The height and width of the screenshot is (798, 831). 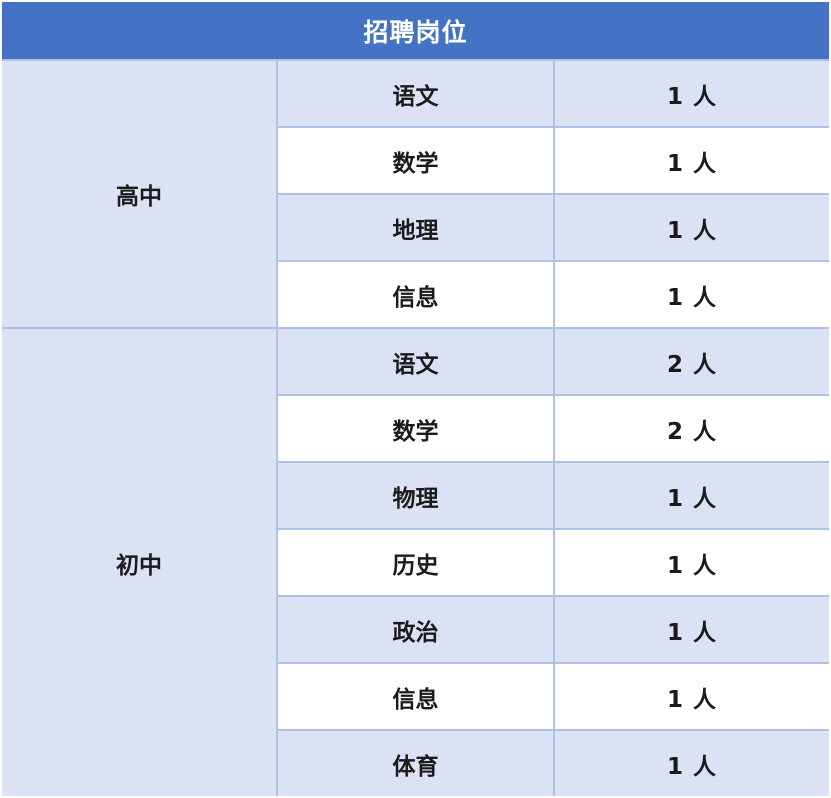 I want to click on table-row: 物理 1 人, so click(x=416, y=495).